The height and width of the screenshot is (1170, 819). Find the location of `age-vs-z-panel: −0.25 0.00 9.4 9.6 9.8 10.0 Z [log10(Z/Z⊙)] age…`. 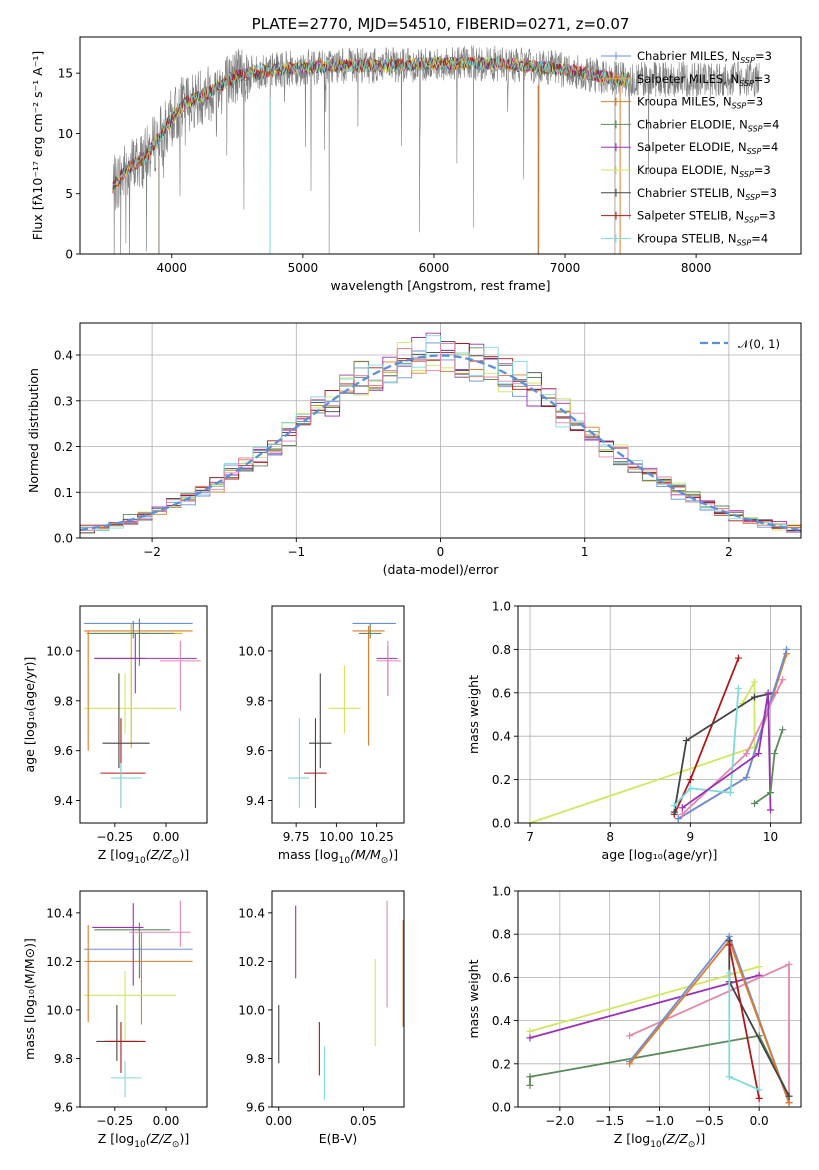

age-vs-z-panel: −0.25 0.00 9.4 9.6 9.8 10.0 Z [log10(Z/Z⊙)] age… is located at coordinates (115, 735).